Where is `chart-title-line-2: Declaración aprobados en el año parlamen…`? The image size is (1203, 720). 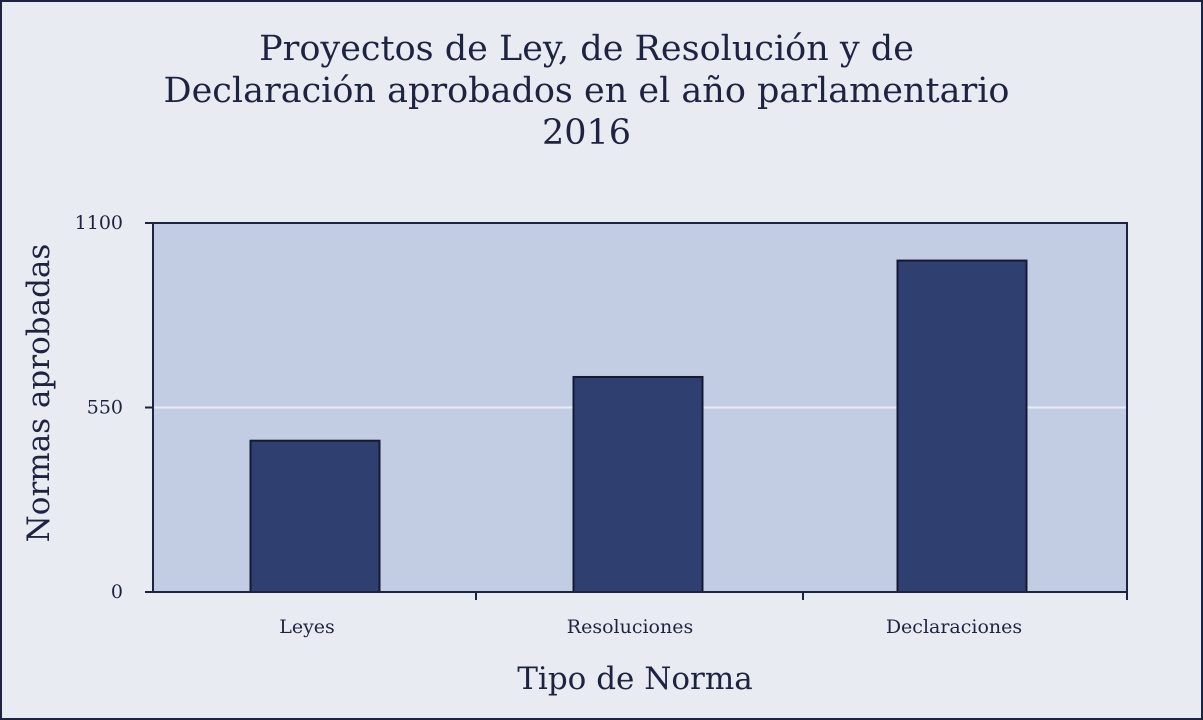
chart-title-line-2: Declaración aprobados en el año parlamen… is located at coordinates (586, 91).